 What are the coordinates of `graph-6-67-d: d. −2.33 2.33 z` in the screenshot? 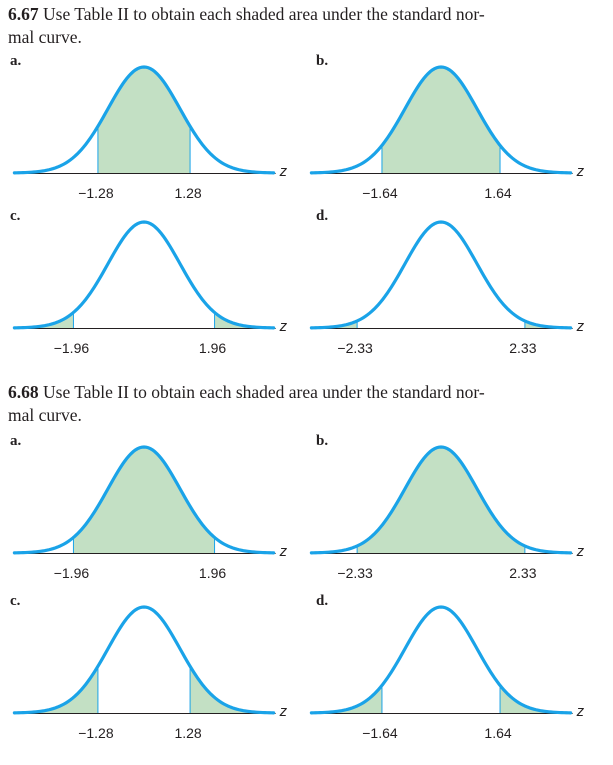 It's located at (457, 294).